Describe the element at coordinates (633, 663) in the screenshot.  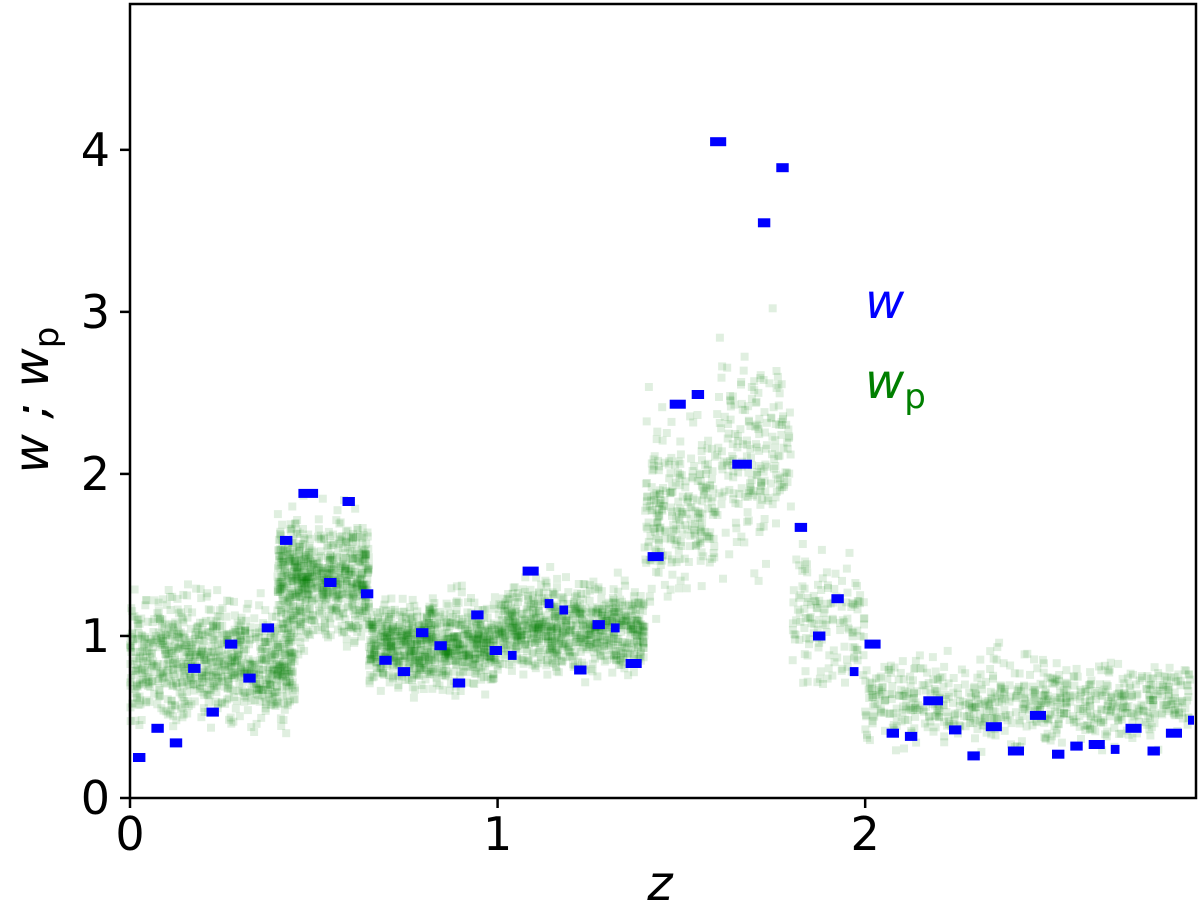
I see `w-bin-segment` at that location.